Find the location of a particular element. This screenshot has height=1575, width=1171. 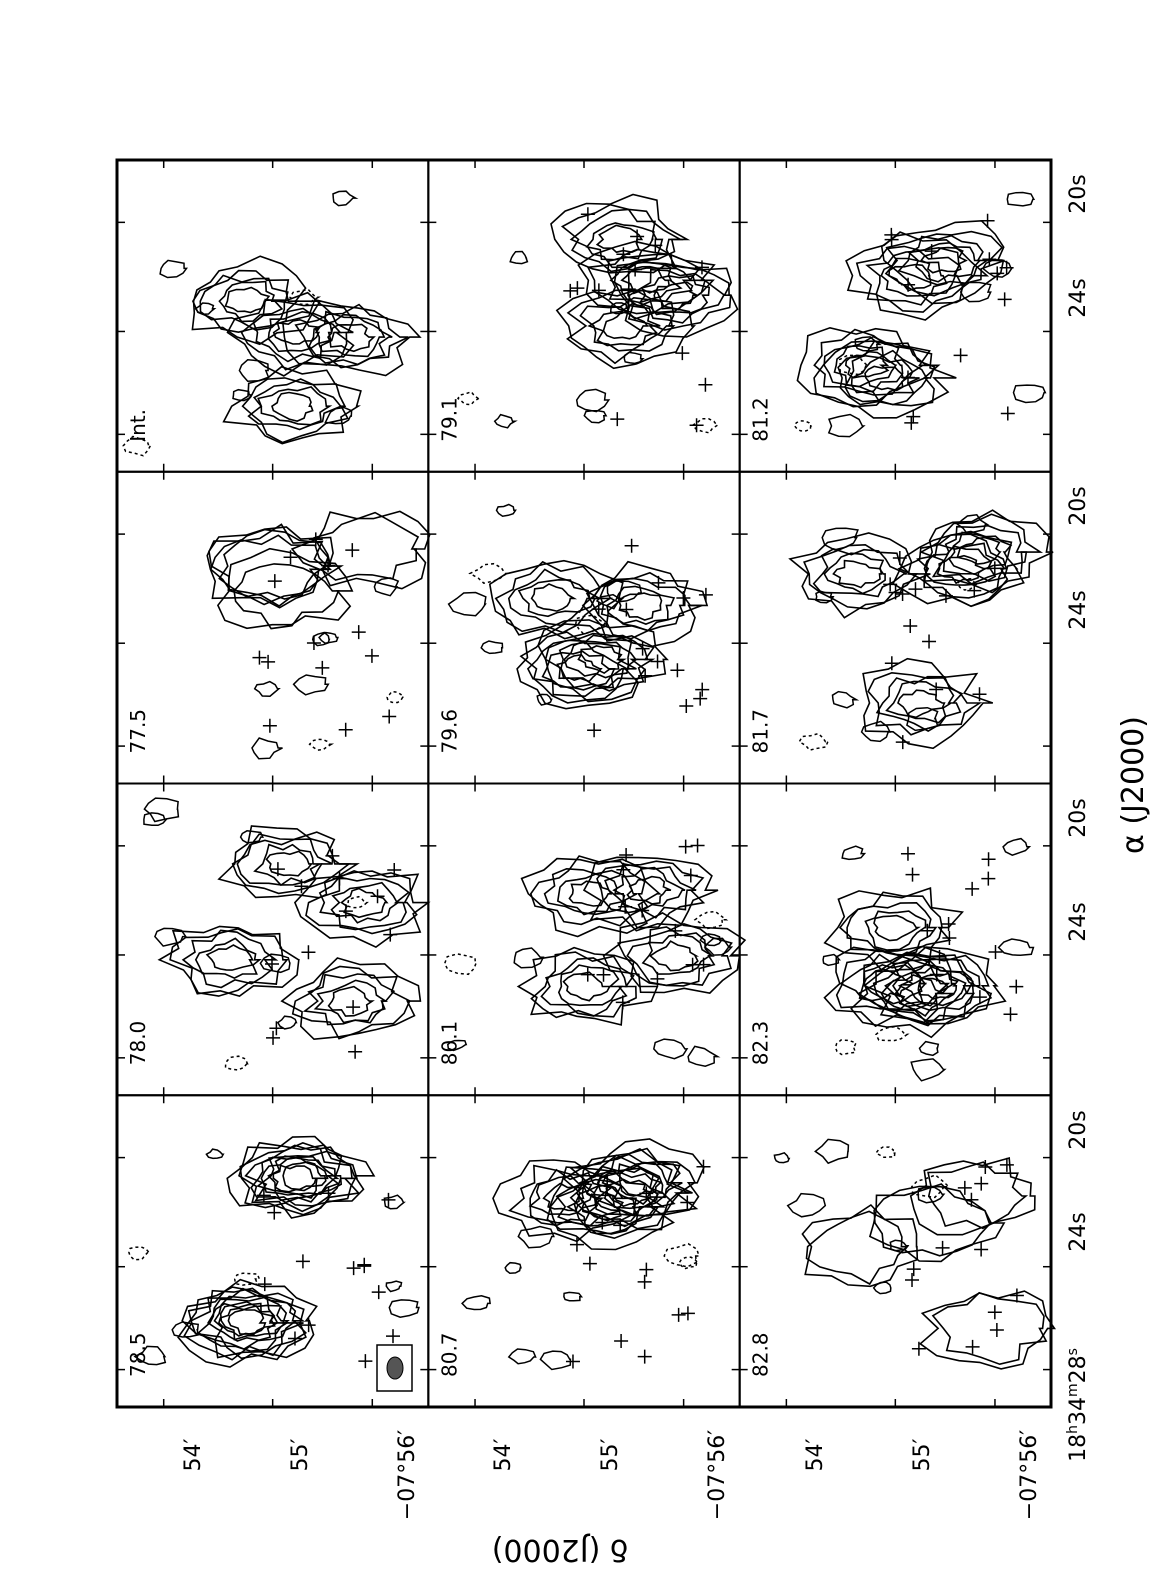

channel-panel: 79.6 is located at coordinates (584, 627).